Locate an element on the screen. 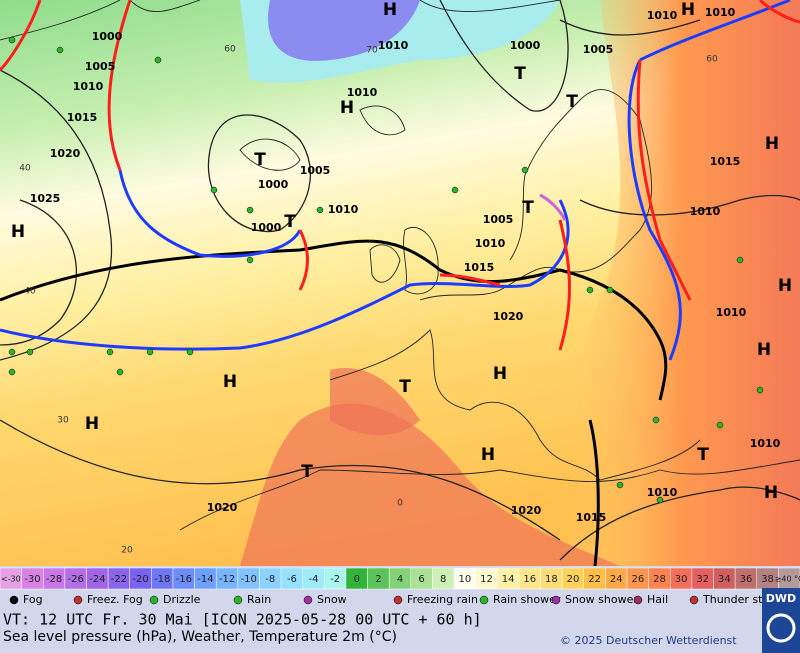  copyright: © 2025 Deutscher Wetterdienst is located at coordinates (648, 640).